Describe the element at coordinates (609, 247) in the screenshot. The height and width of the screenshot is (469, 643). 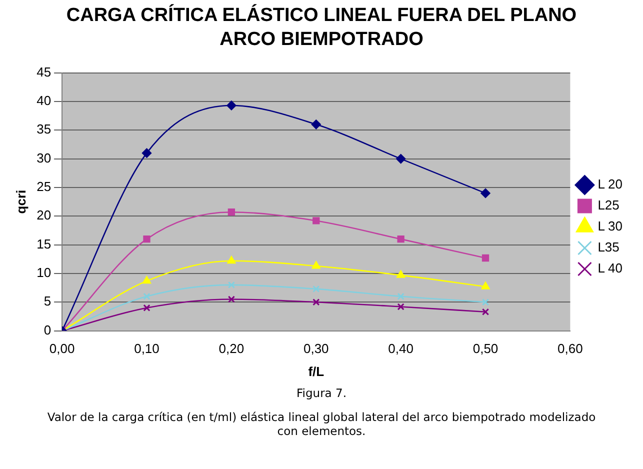
I see `legend-label: L35` at that location.